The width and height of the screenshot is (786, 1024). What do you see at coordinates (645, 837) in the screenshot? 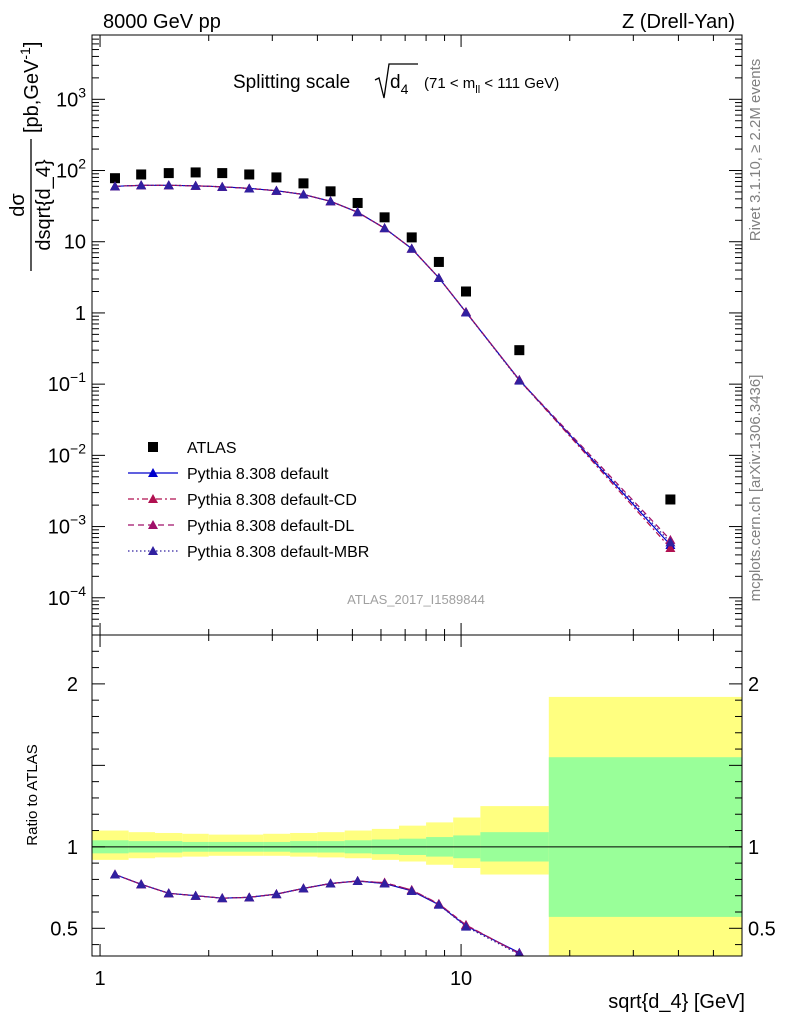
I see `uncertainty-band-inner` at bounding box center [645, 837].